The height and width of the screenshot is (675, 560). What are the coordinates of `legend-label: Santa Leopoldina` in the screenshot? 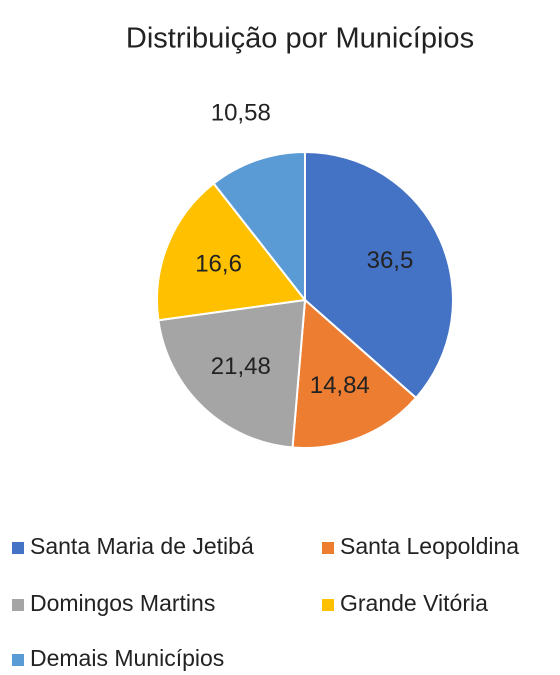 It's located at (429, 546).